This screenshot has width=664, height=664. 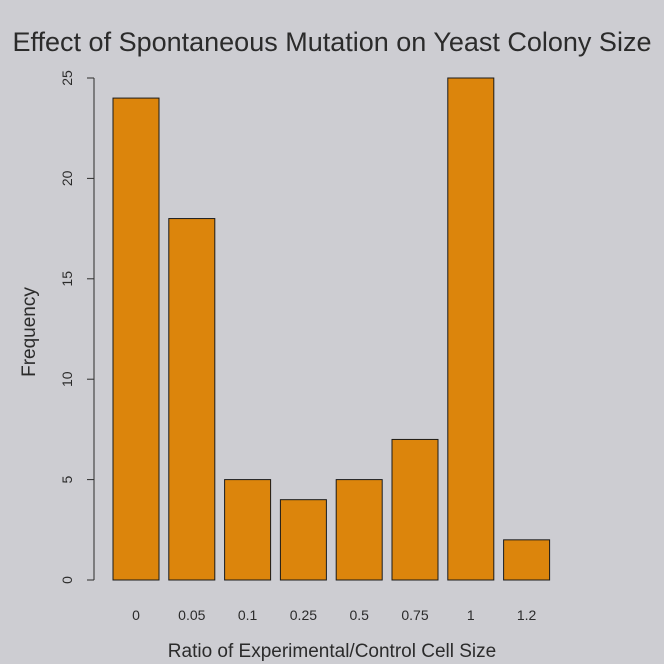 What do you see at coordinates (191, 615) in the screenshot?
I see `x-tick-label: 0.05` at bounding box center [191, 615].